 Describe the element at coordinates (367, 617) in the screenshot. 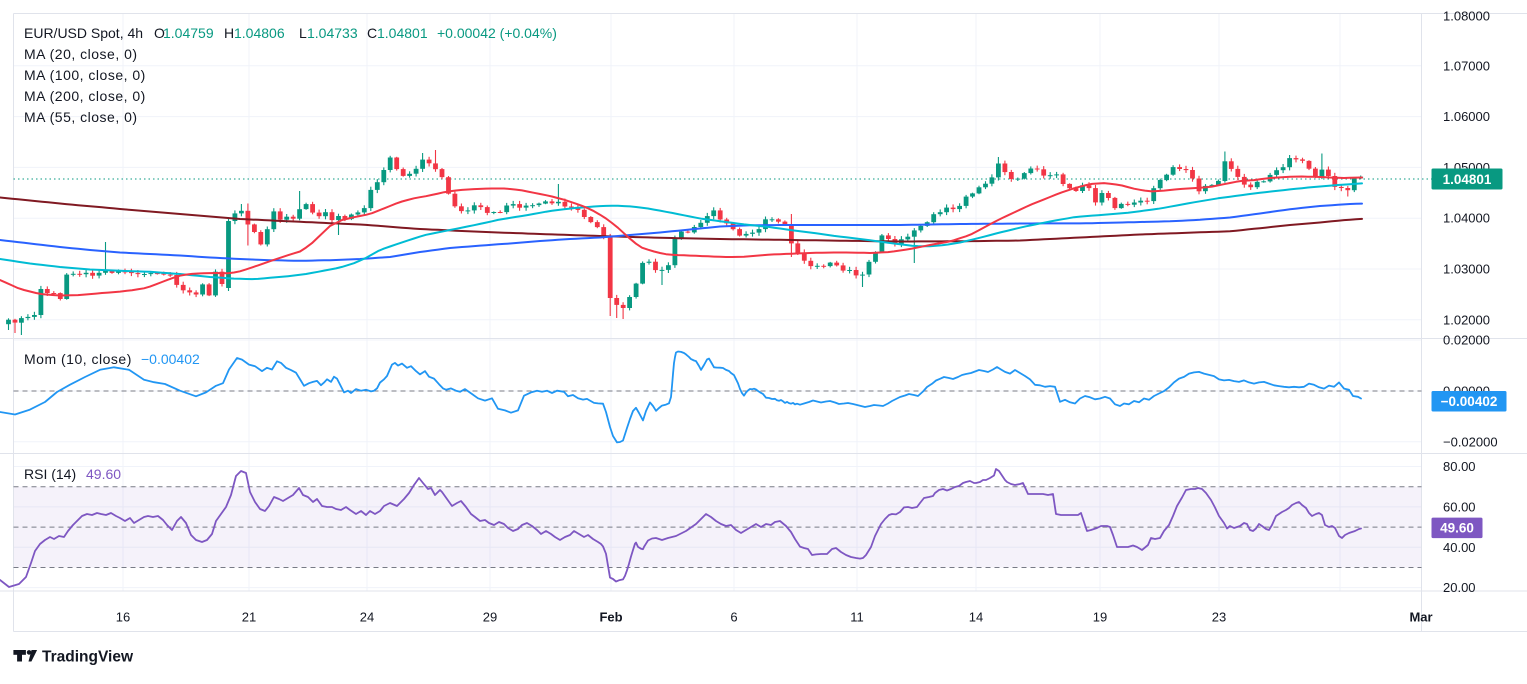

I see `svg-text: 24` at that location.